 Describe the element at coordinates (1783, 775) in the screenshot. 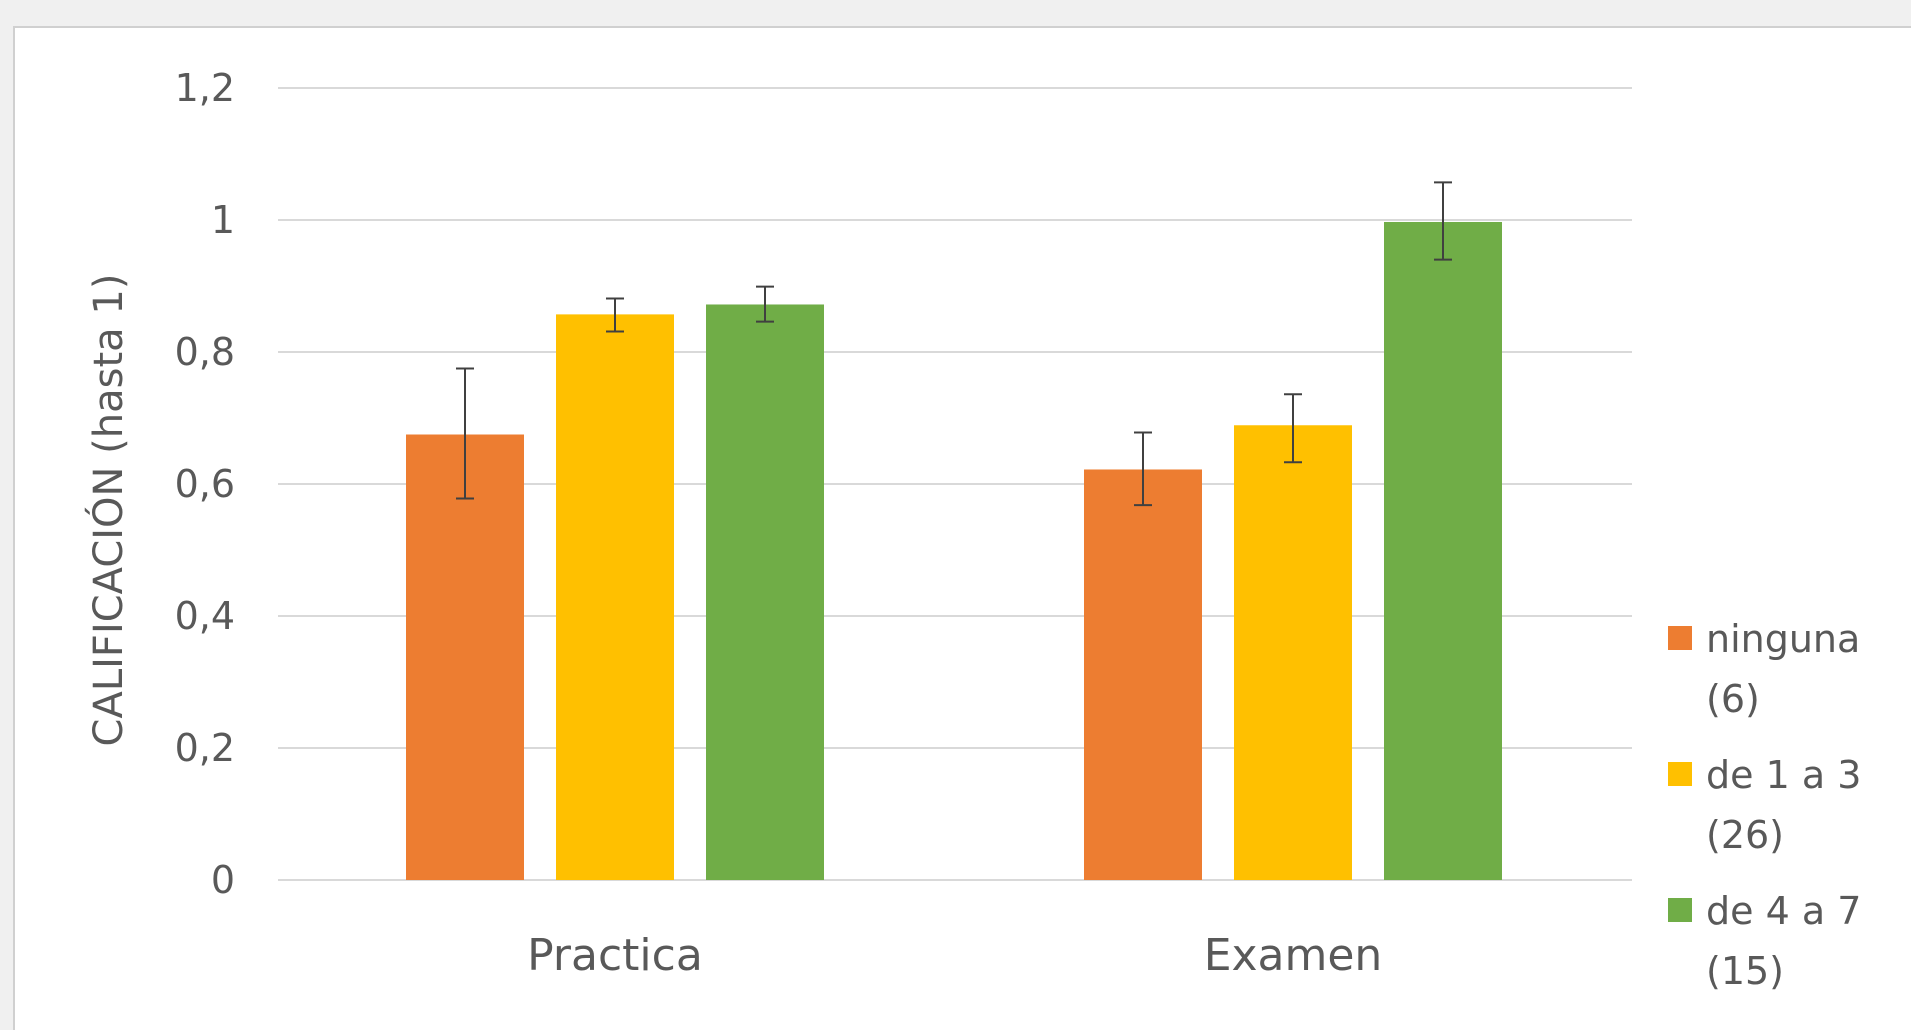

I see `legend-label: de 1 a 3` at that location.